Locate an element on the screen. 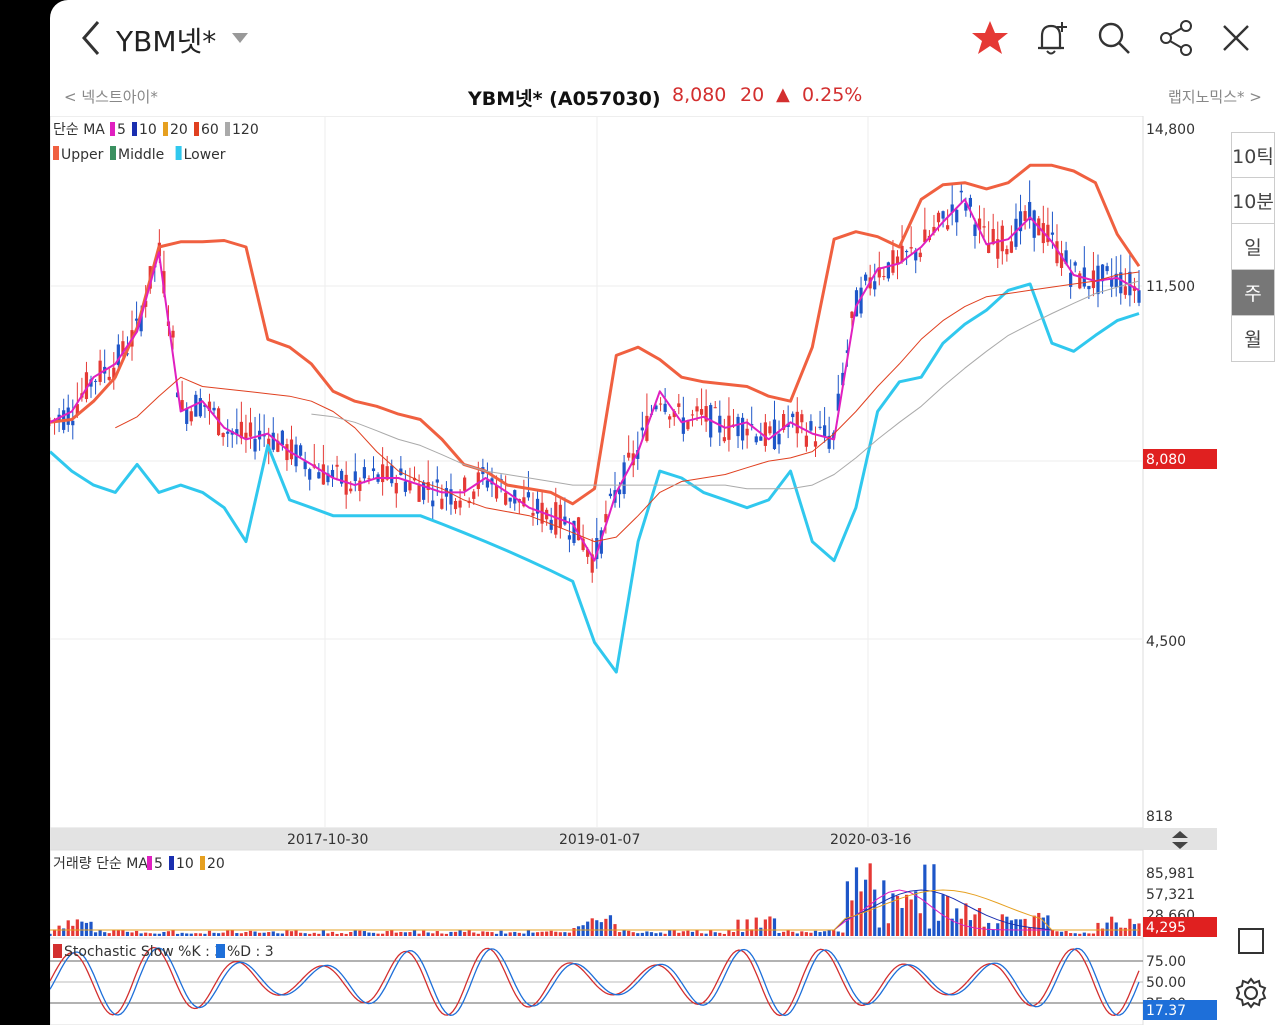  settings-gear-icon is located at coordinates (1251, 995).